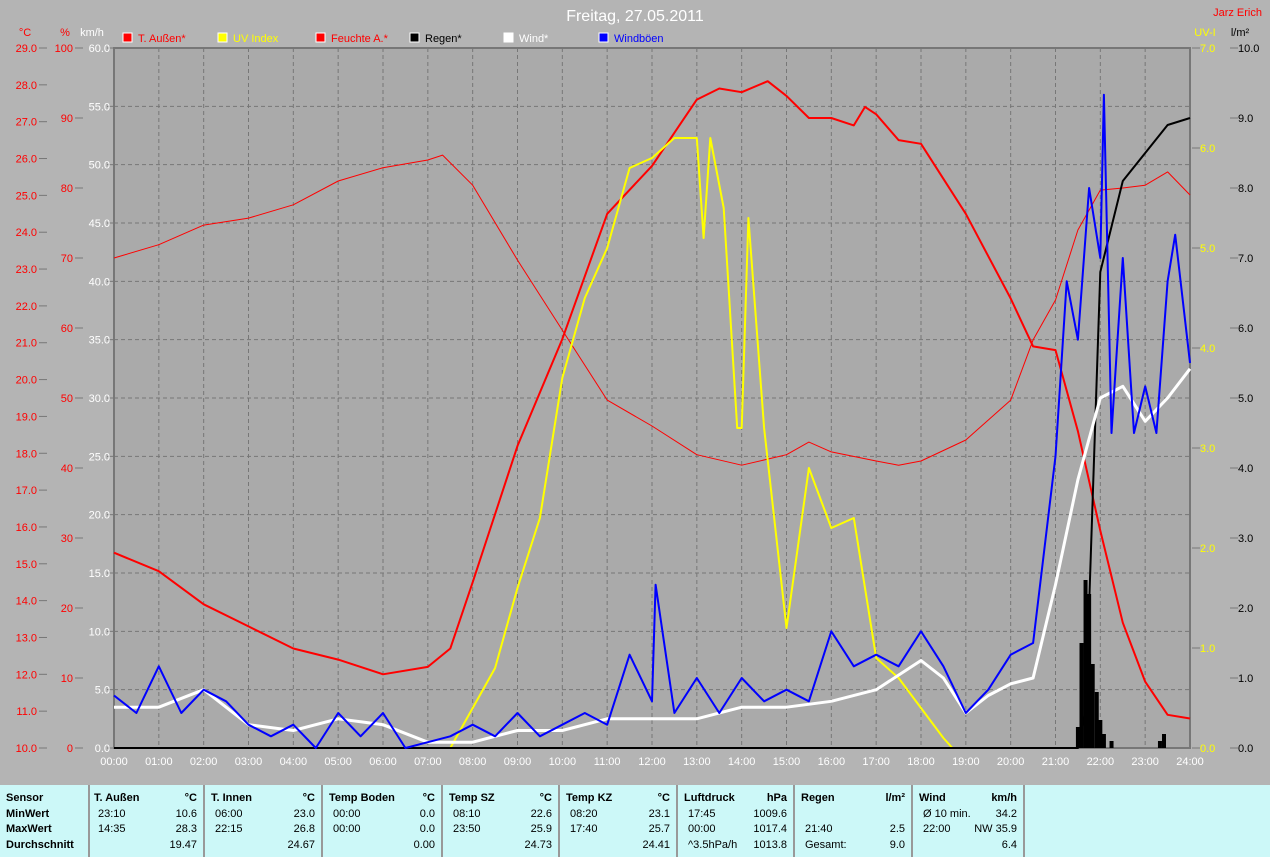  Describe the element at coordinates (1245, 329) in the screenshot. I see `rain-axis-tick-label: 6.0` at that location.